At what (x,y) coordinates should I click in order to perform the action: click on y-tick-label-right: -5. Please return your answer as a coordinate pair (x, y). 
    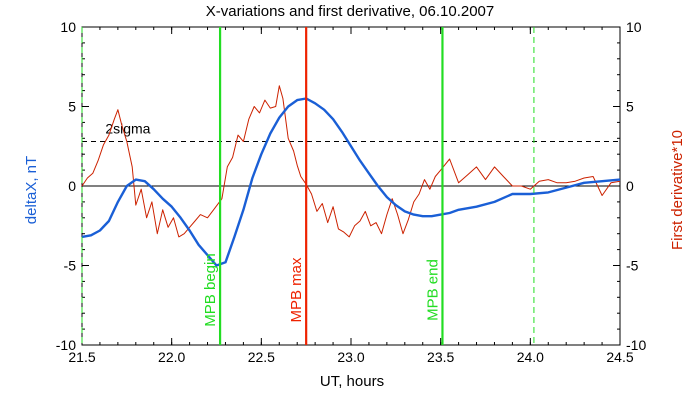
    Looking at the image, I should click on (632, 266).